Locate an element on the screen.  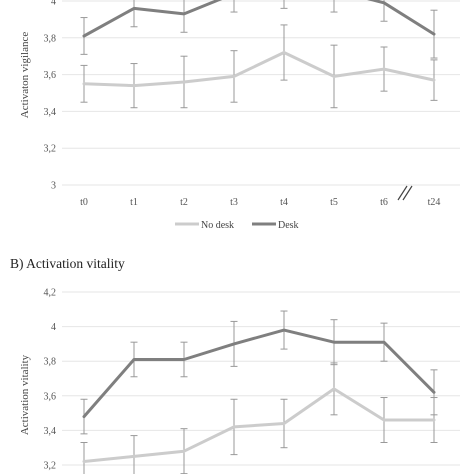
error-bar-desk-t1 is located at coordinates (134, 14).